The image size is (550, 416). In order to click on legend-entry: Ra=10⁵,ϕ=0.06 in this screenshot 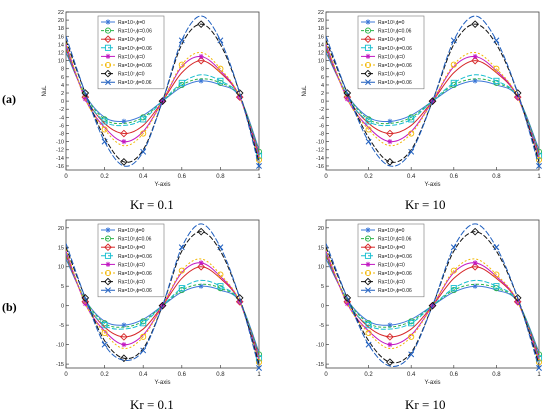, I will do `click(135, 274)`.